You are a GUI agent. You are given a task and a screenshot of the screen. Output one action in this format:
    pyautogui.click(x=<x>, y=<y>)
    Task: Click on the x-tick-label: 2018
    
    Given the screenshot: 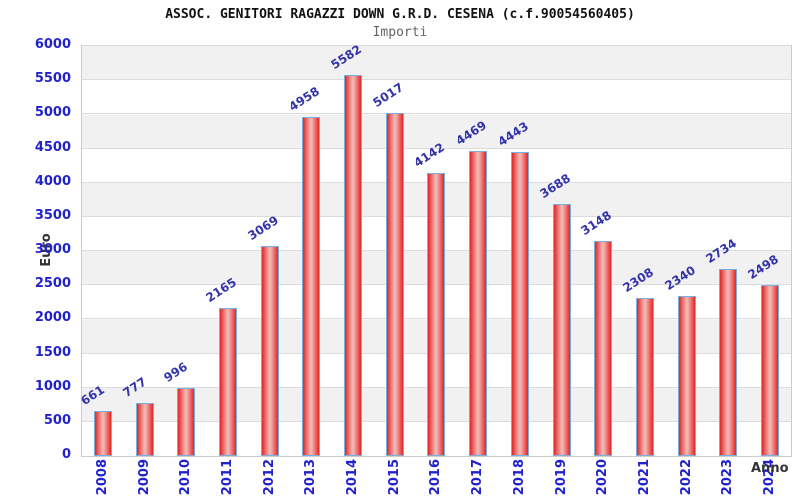 What is the action you would take?
    pyautogui.click(x=519, y=477)
    